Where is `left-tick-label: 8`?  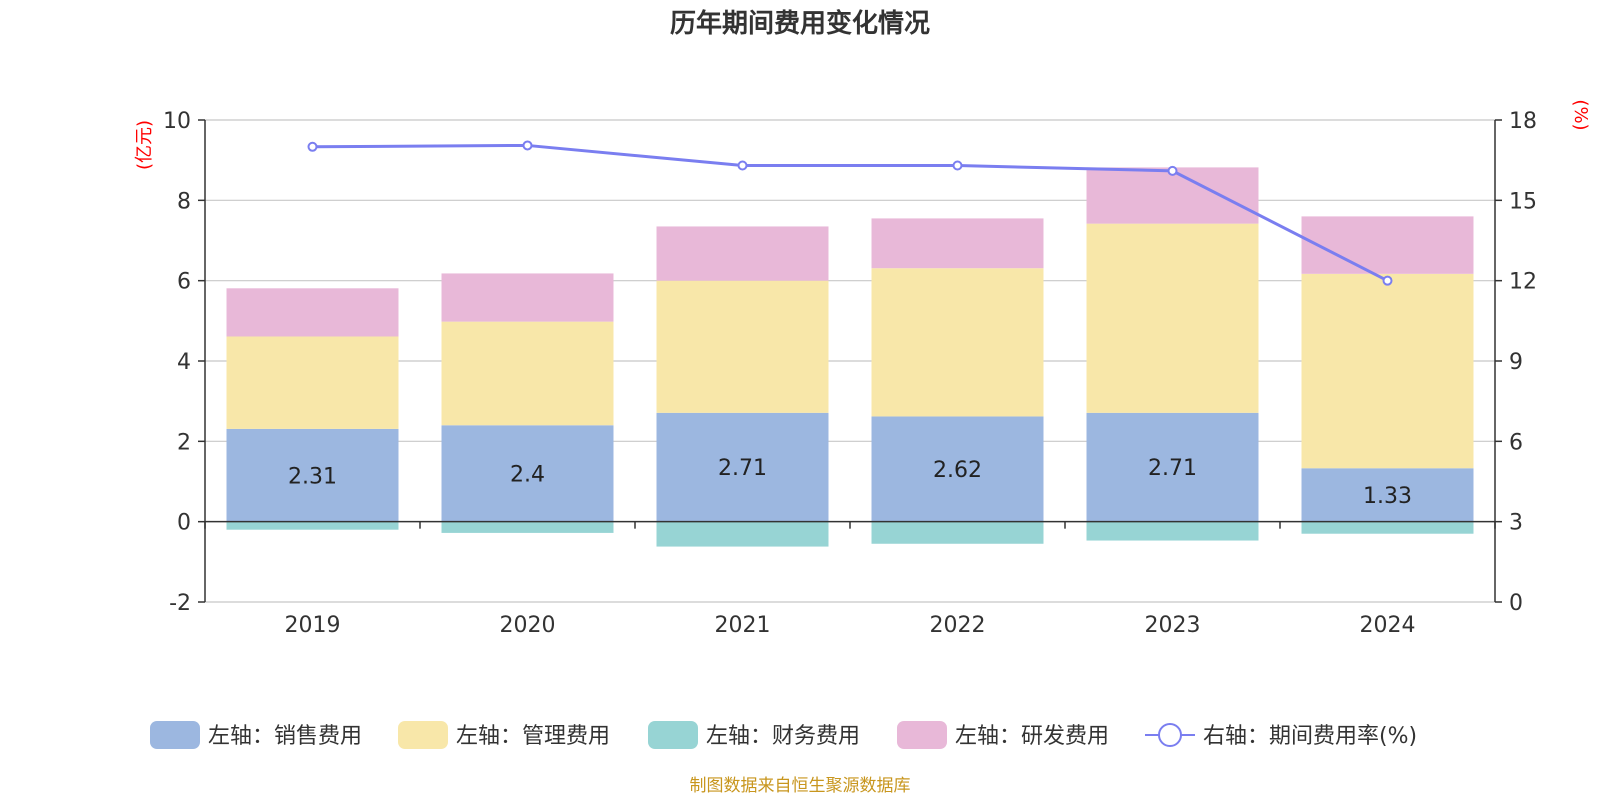 left-tick-label: 8 is located at coordinates (184, 201).